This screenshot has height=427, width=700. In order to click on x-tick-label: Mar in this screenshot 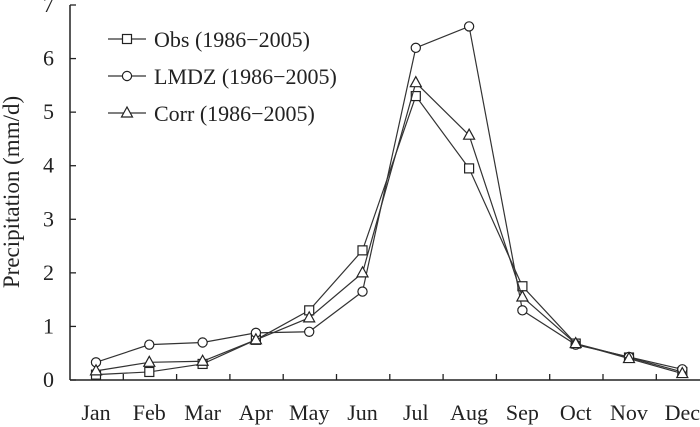, I will do `click(202, 412)`.